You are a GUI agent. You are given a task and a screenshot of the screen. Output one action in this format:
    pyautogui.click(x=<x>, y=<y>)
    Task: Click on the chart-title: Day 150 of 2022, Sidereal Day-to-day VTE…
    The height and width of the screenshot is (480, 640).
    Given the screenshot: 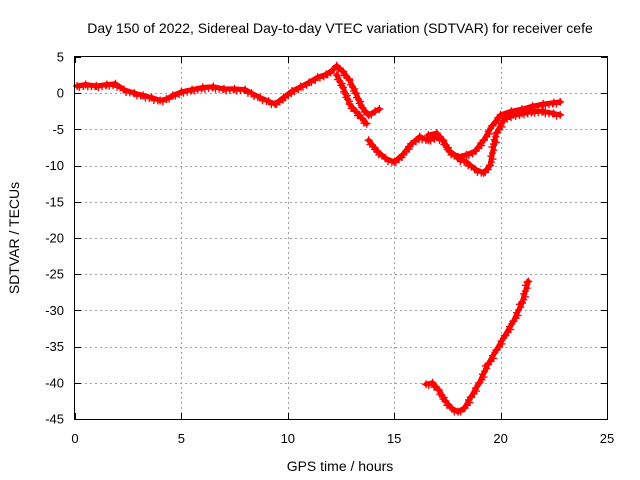 What is the action you would take?
    pyautogui.click(x=340, y=28)
    